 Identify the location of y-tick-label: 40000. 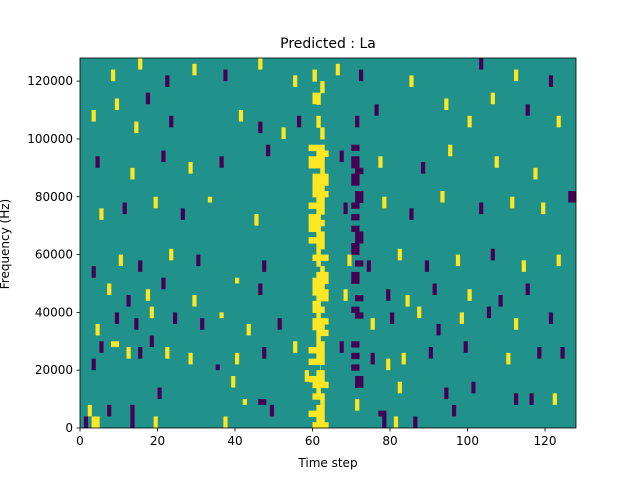
(54, 312).